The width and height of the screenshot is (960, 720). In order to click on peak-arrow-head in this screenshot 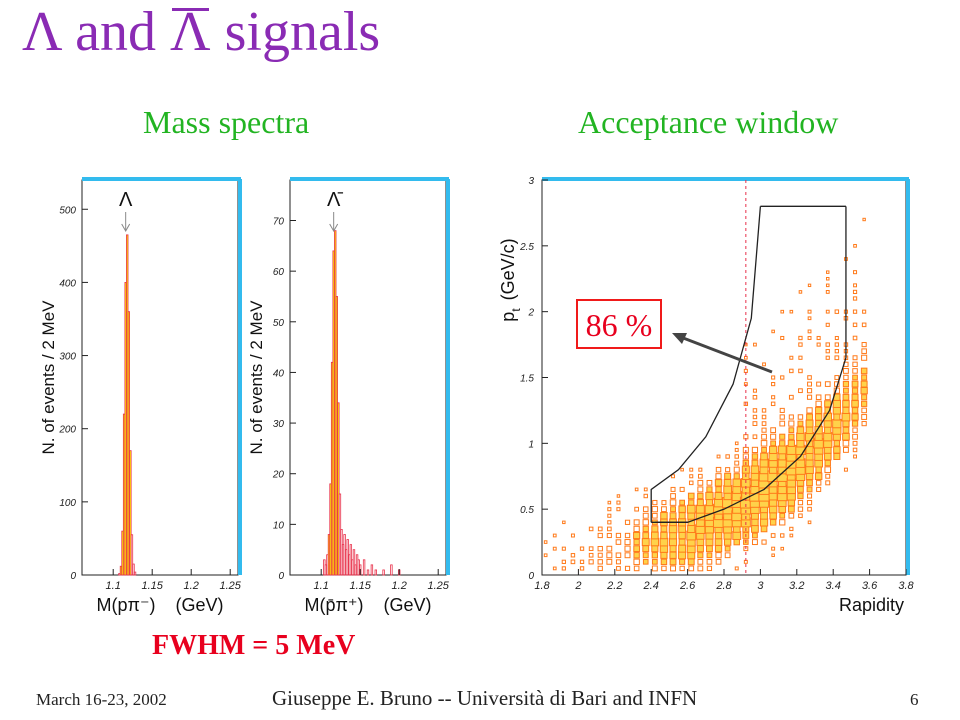, I will do `click(126, 228)`.